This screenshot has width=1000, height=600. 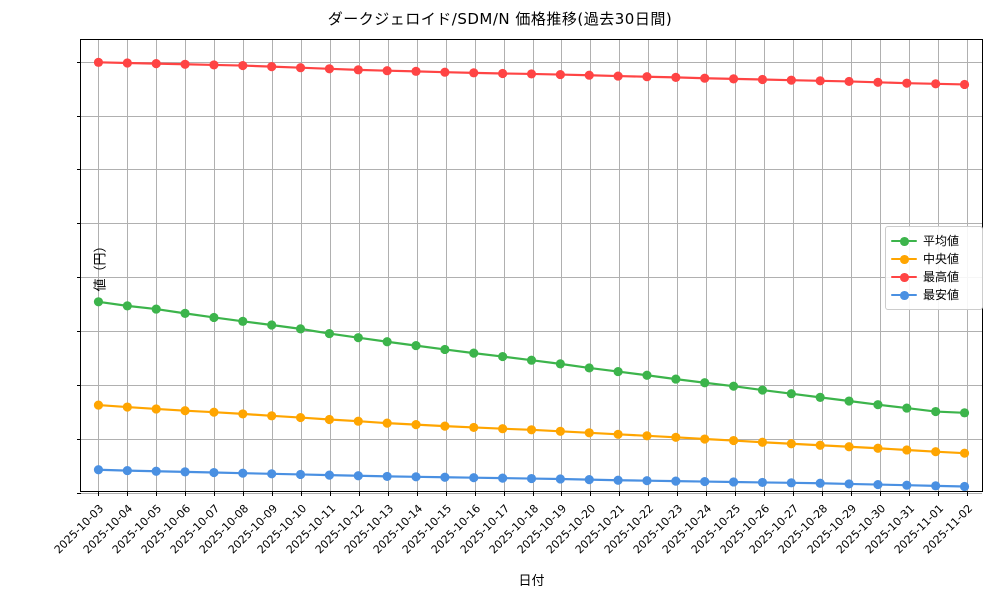 I want to click on x-axis-label: 日付, so click(x=531, y=581).